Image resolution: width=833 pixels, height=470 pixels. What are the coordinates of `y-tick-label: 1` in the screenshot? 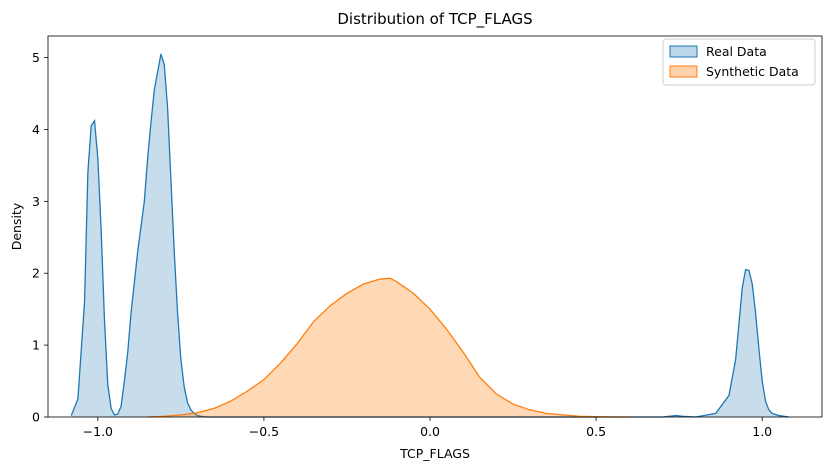 It's located at (36, 345).